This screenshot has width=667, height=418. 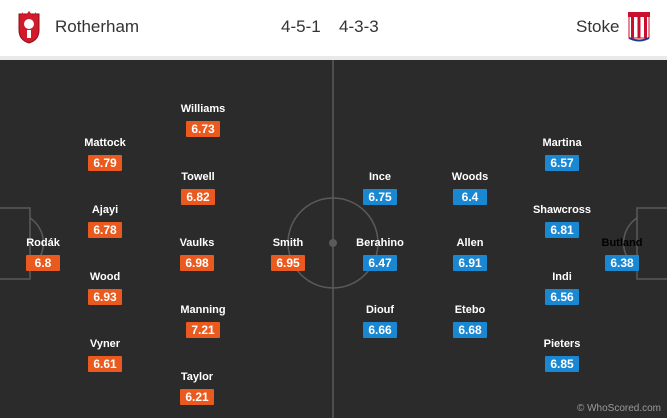 What do you see at coordinates (562, 154) in the screenshot?
I see `away-player-lb: Martina 6.57` at bounding box center [562, 154].